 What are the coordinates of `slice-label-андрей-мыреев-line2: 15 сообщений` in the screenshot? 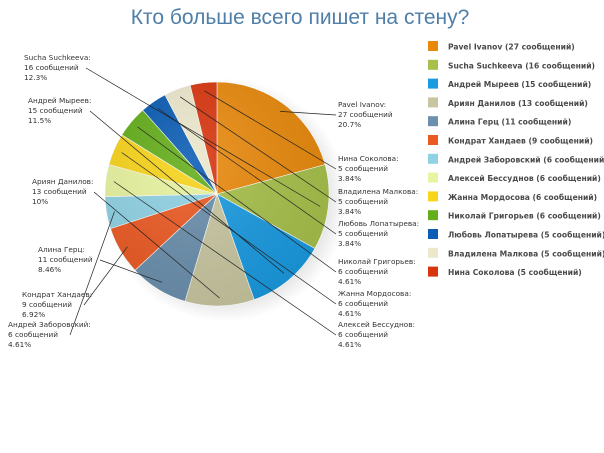 It's located at (55, 110).